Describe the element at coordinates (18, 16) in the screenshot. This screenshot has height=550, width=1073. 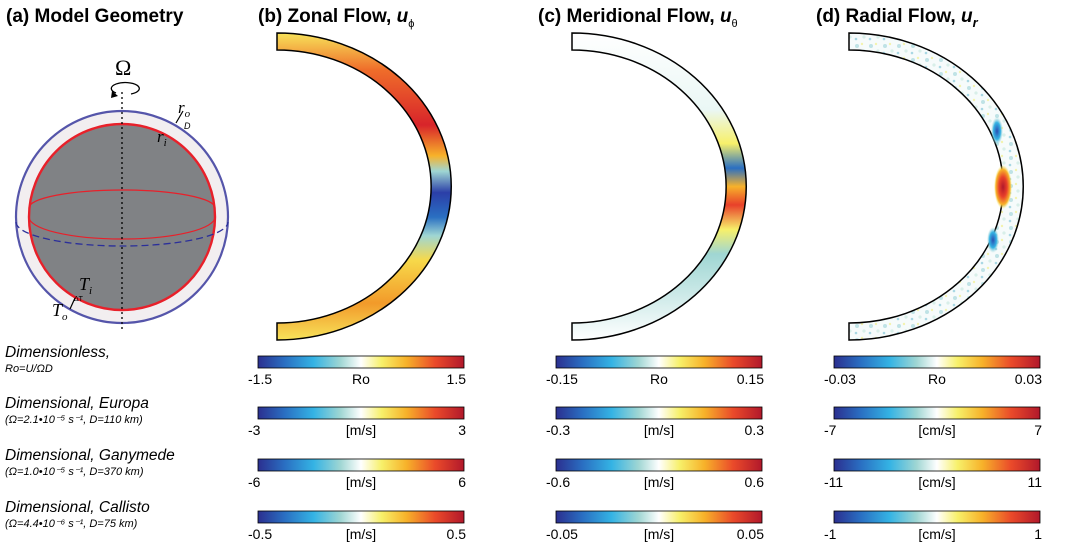
I see `panel-a-label: (a)` at that location.